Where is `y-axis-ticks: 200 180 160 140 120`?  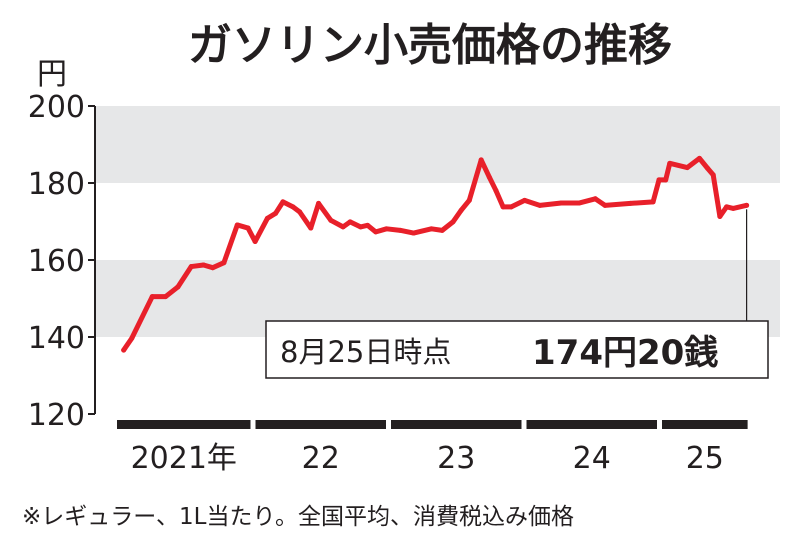 y-axis-ticks: 200 180 160 140 120 is located at coordinates (61, 261).